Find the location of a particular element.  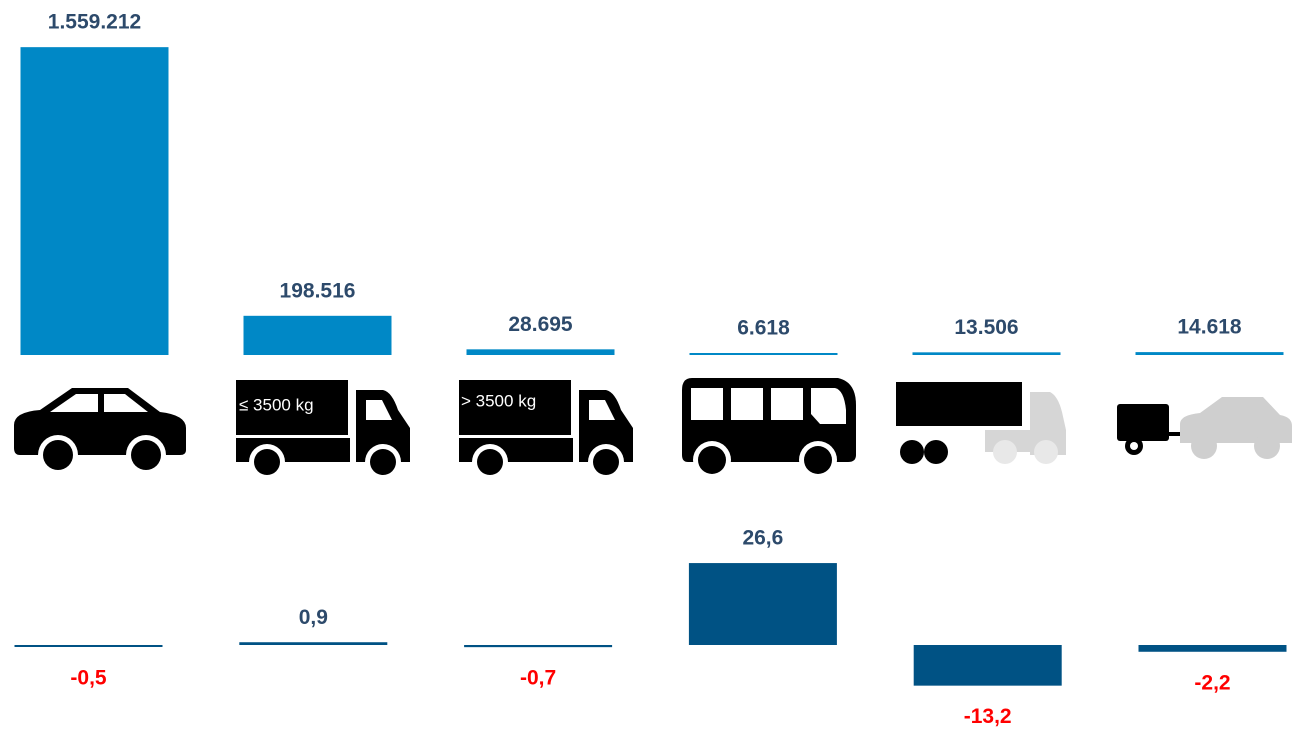

car-icon is located at coordinates (100, 431).